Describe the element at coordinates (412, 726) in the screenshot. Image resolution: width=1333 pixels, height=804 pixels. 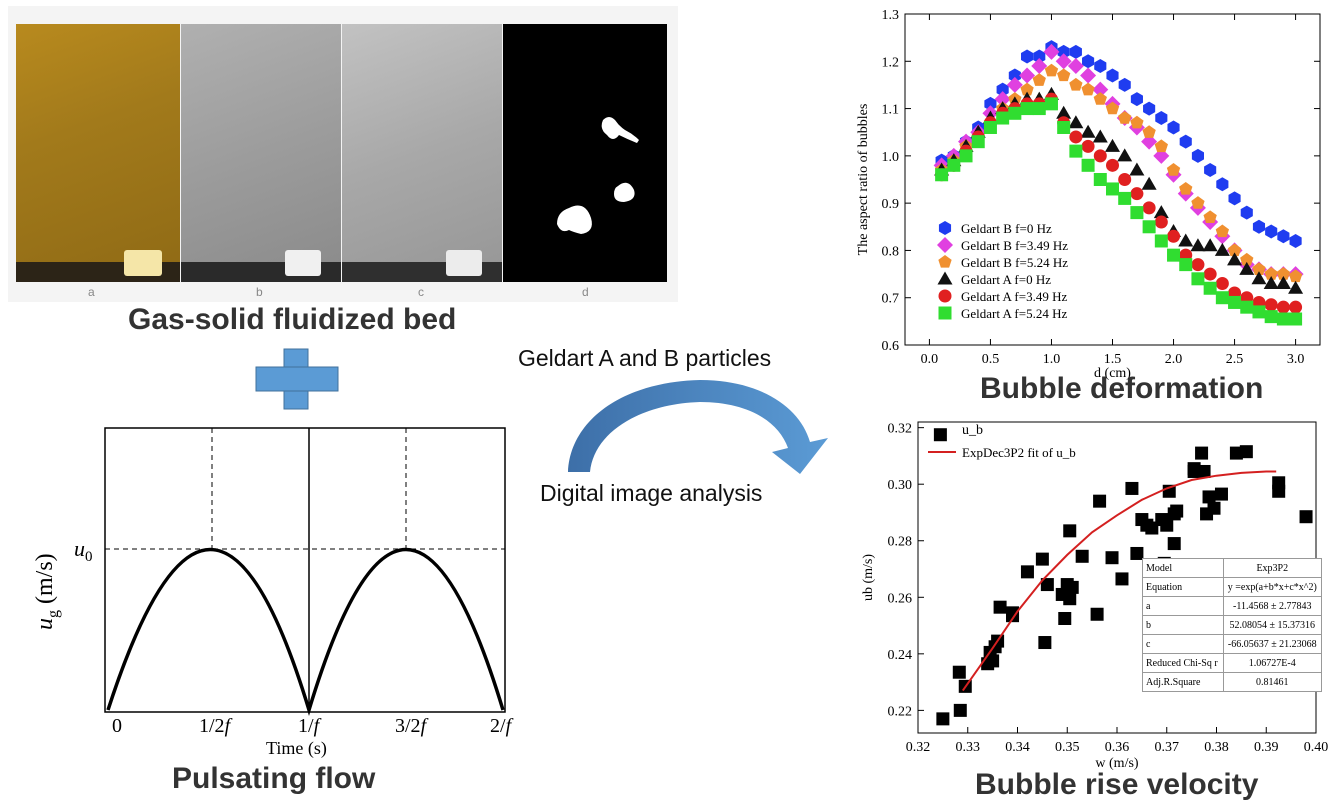
I see `pulse-tick-threehalf: 3/2f` at that location.